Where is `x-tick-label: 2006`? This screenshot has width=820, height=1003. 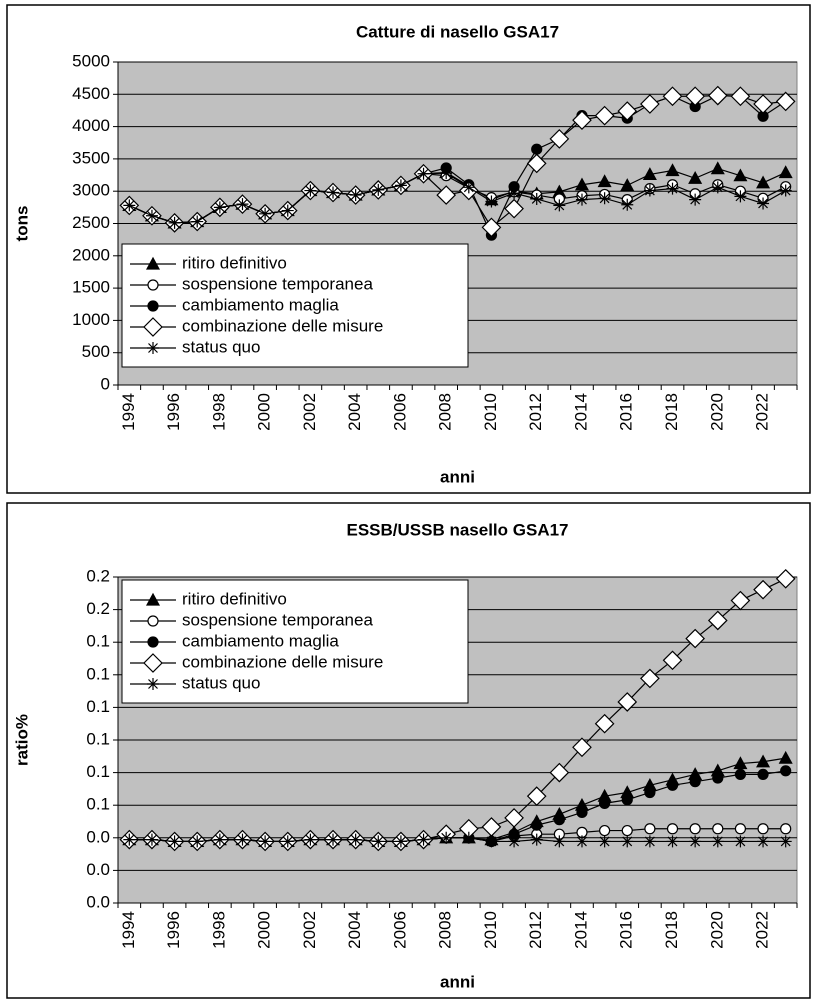 x-tick-label: 2006 is located at coordinates (399, 412).